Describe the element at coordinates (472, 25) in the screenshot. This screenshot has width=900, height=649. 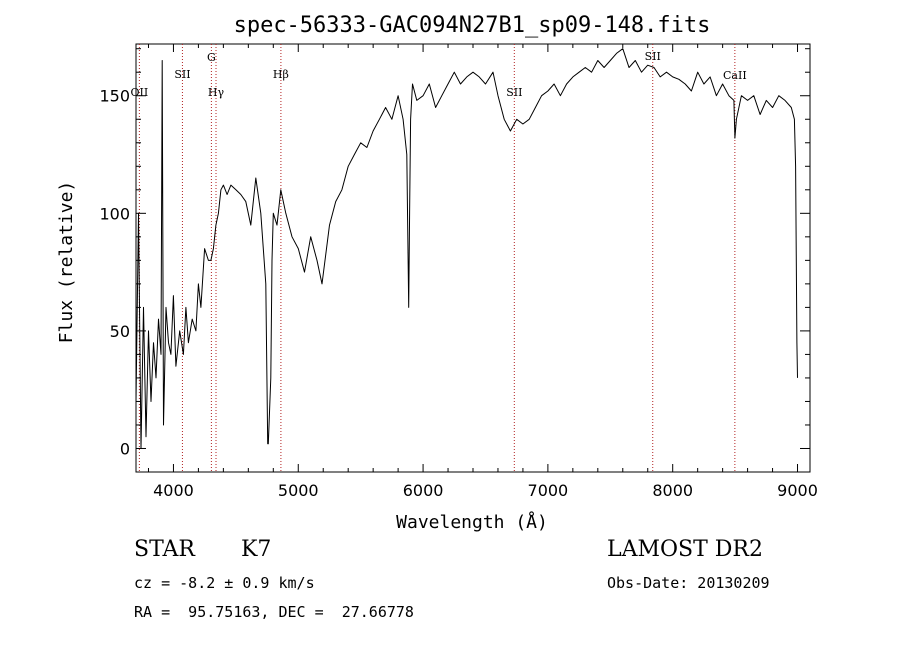
I see `chart-title: spec-56333-GAC094N27B1_sp09-148.fits` at that location.